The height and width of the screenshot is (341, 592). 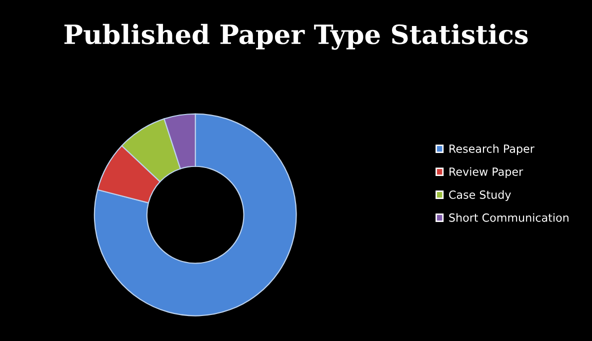 What do you see at coordinates (508, 217) in the screenshot?
I see `legend-label: Short Communication` at bounding box center [508, 217].